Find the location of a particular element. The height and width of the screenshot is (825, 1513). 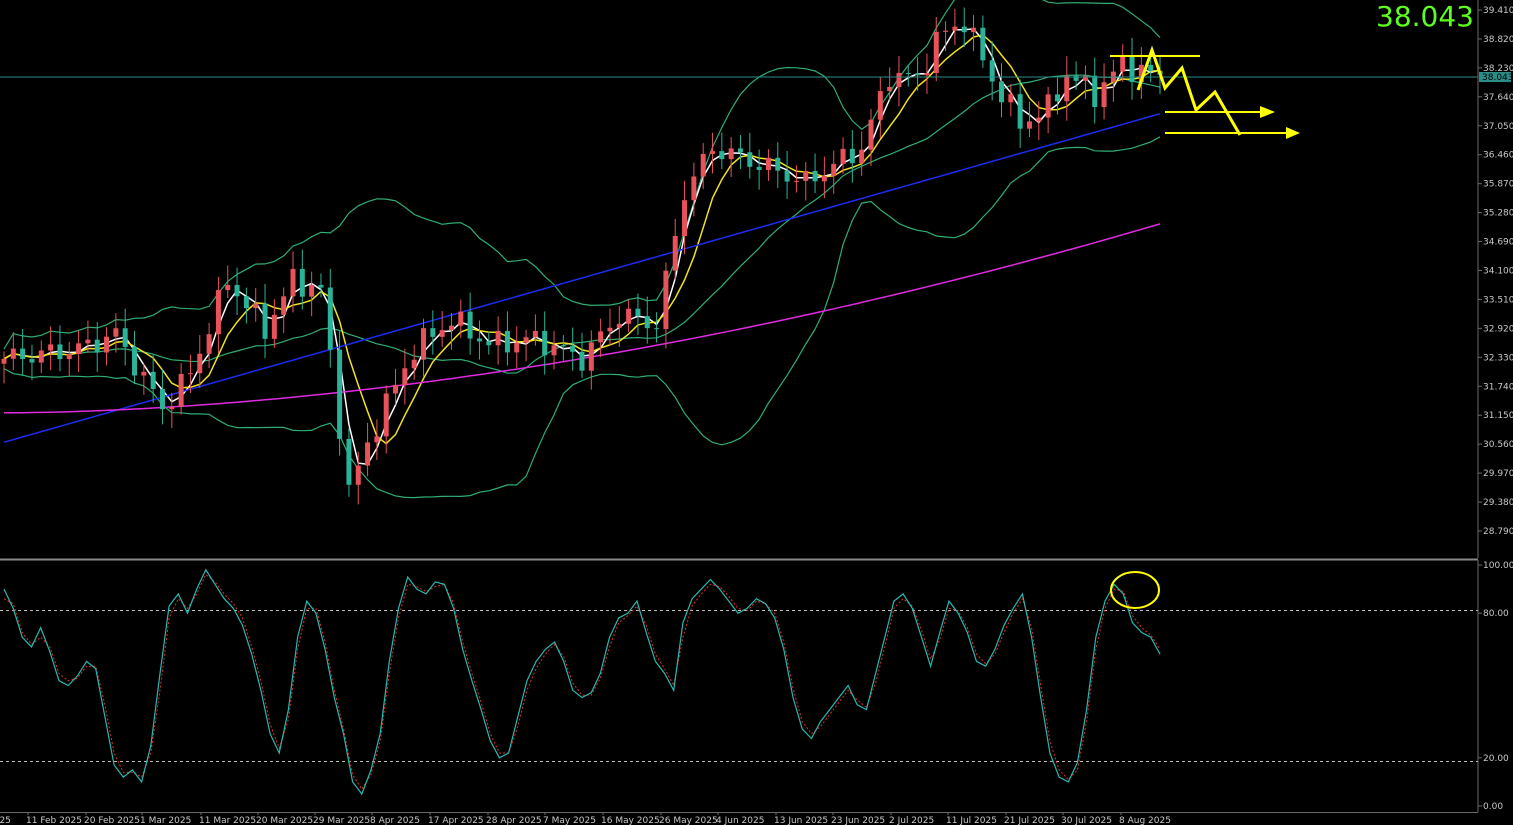

date-label: 16 May 2025 is located at coordinates (630, 820).